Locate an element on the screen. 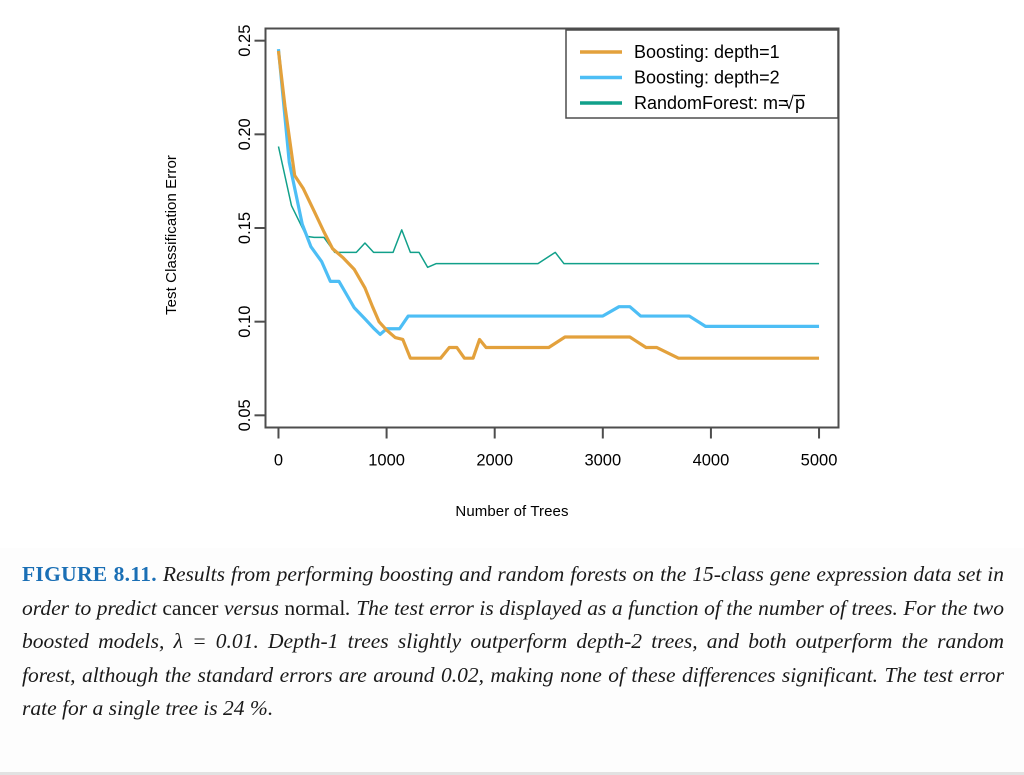  y-axis-tick-label: 0.15 is located at coordinates (245, 228).